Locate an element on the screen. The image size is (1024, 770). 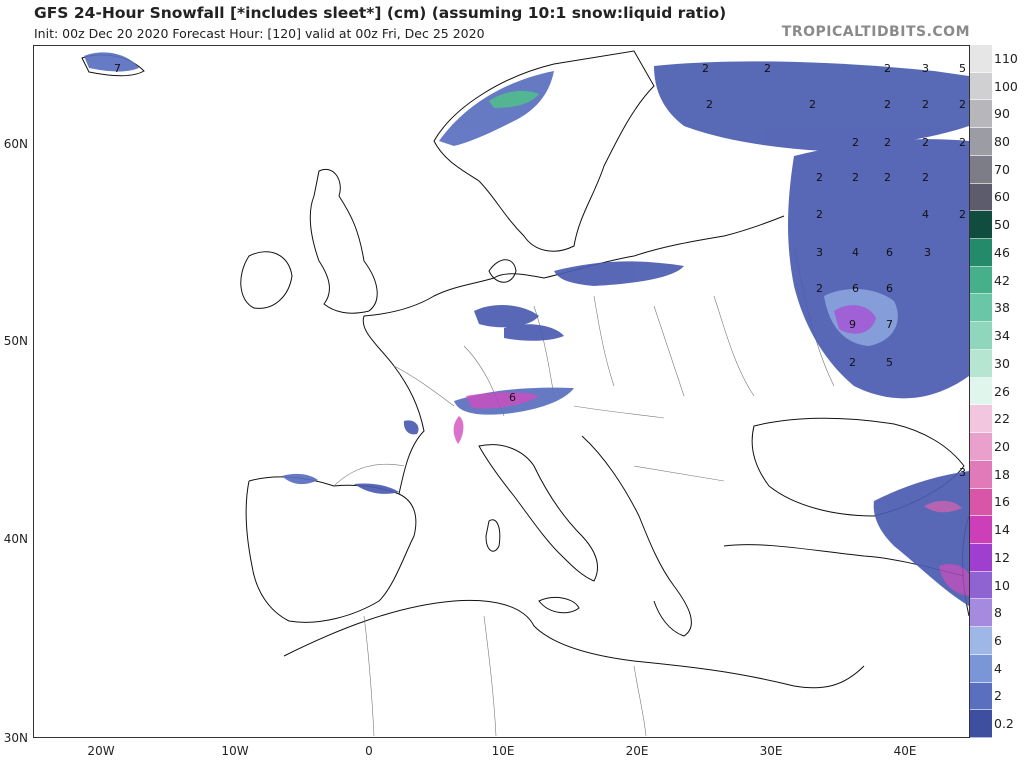
colorbar-label: 6 is located at coordinates (998, 640).